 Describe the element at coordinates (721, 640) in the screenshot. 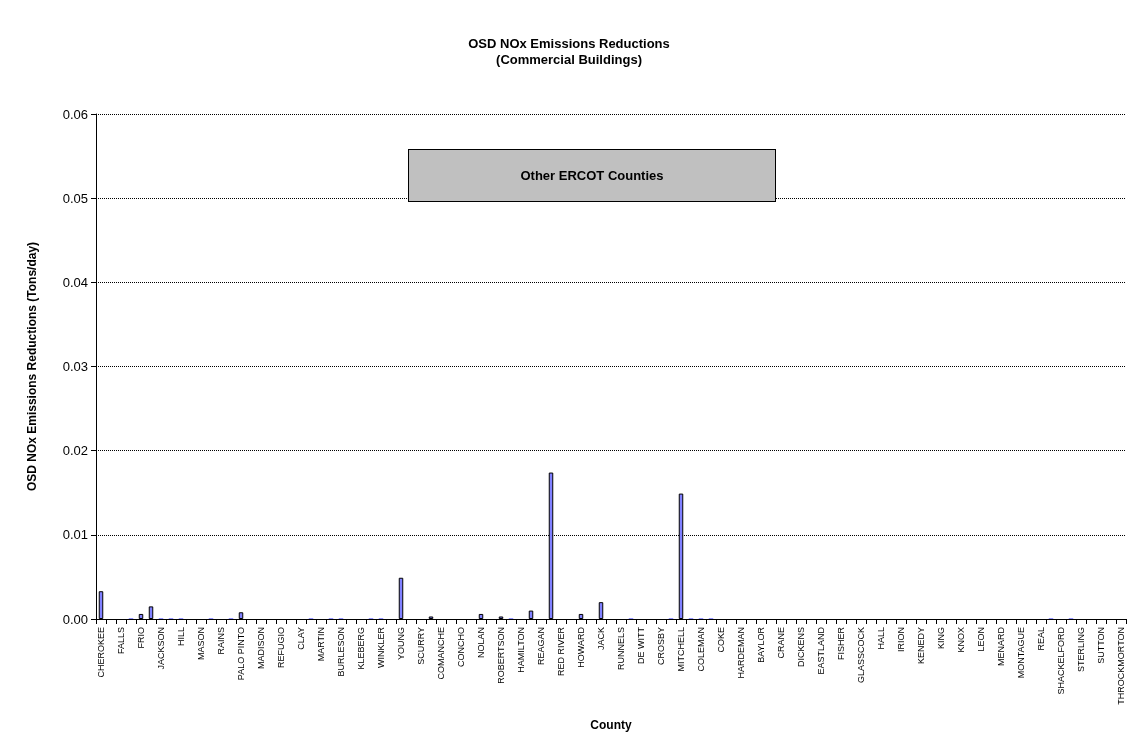

I see `x-tick-label: COKE` at that location.